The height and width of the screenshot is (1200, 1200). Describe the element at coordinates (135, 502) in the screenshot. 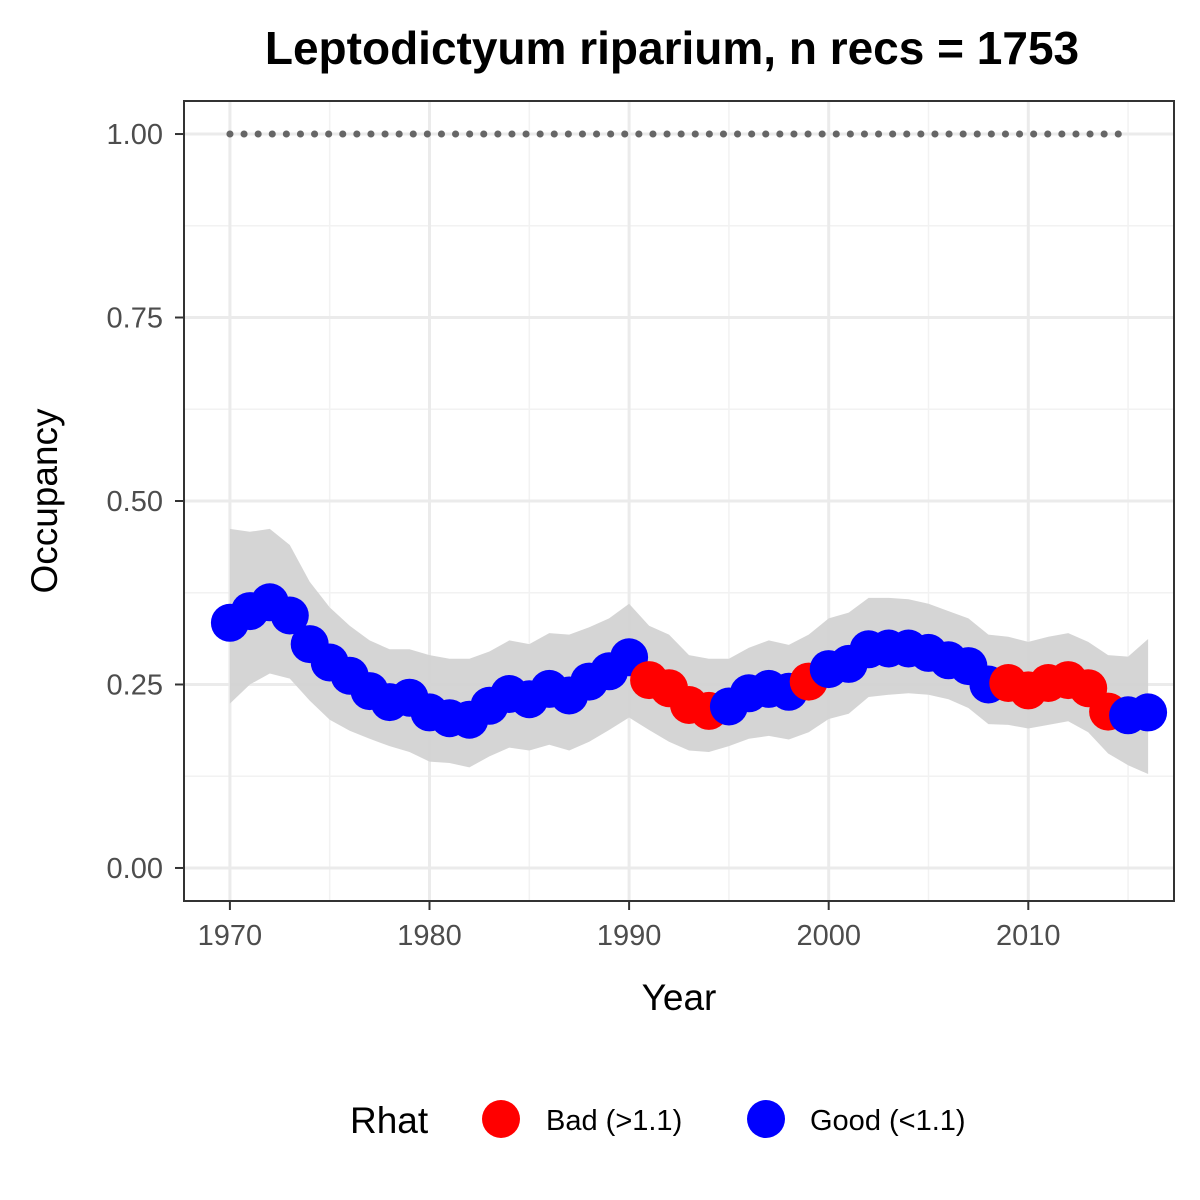

I see `y-tick-label: 0.50` at that location.